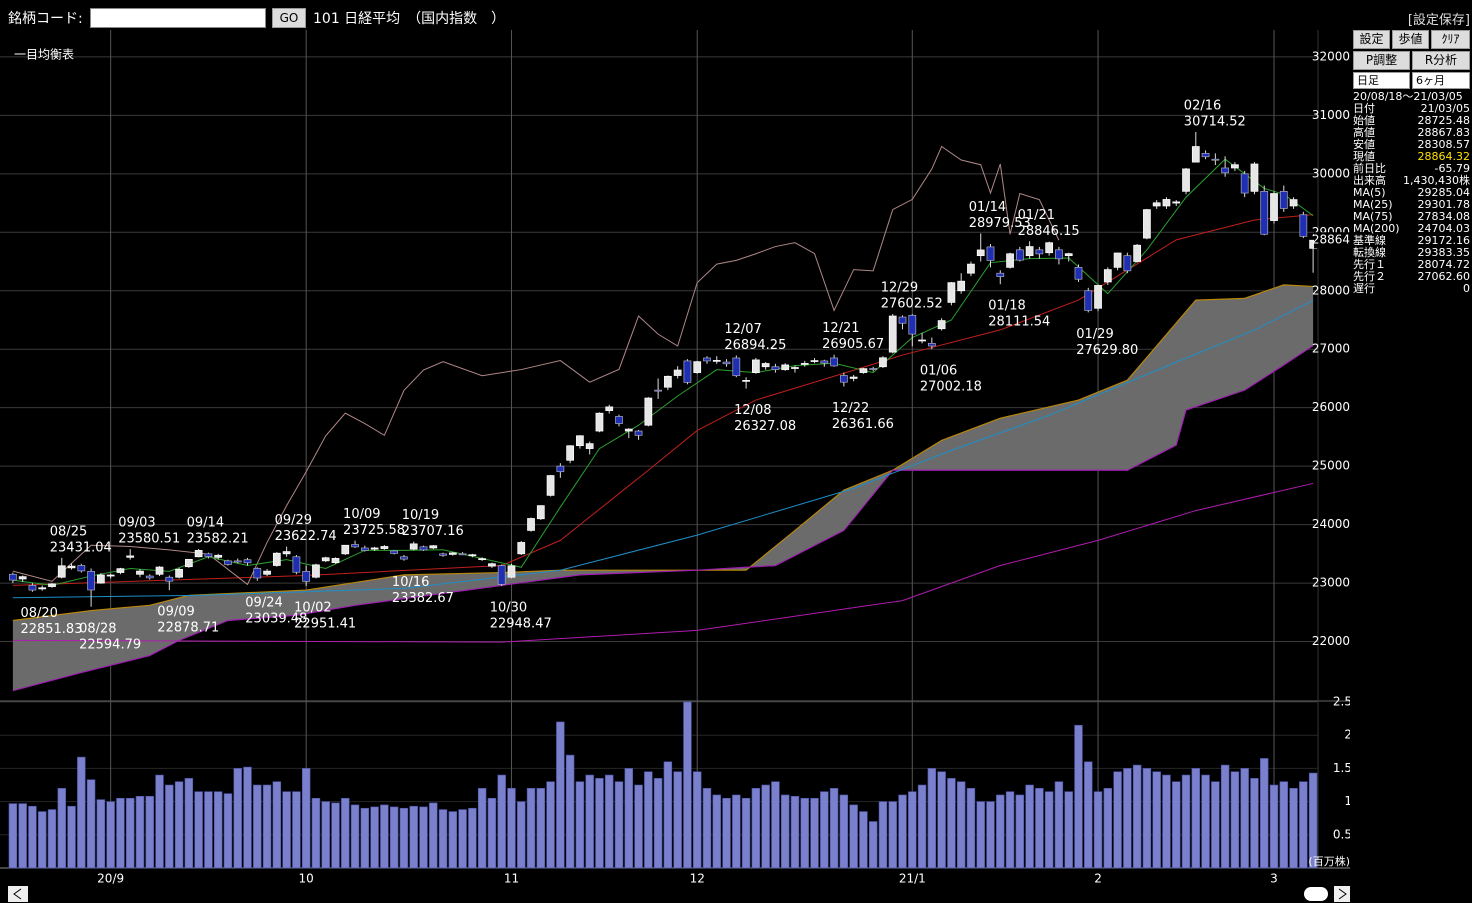 The image size is (1472, 903). What do you see at coordinates (1381, 60) in the screenshot?
I see `p-adjust-button: P調整` at bounding box center [1381, 60].